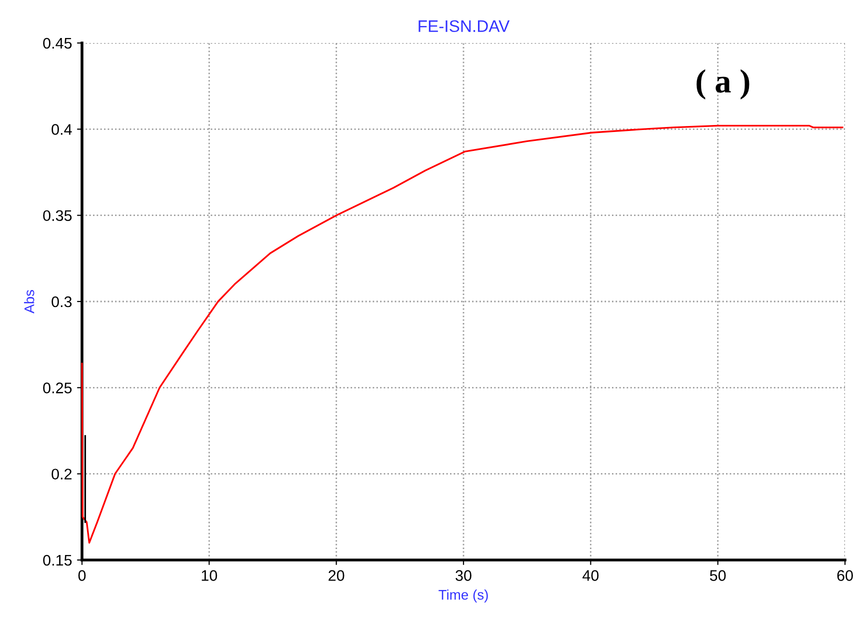 This screenshot has height=619, width=857. What do you see at coordinates (29, 302) in the screenshot?
I see `y-axis-title: Abs` at bounding box center [29, 302].